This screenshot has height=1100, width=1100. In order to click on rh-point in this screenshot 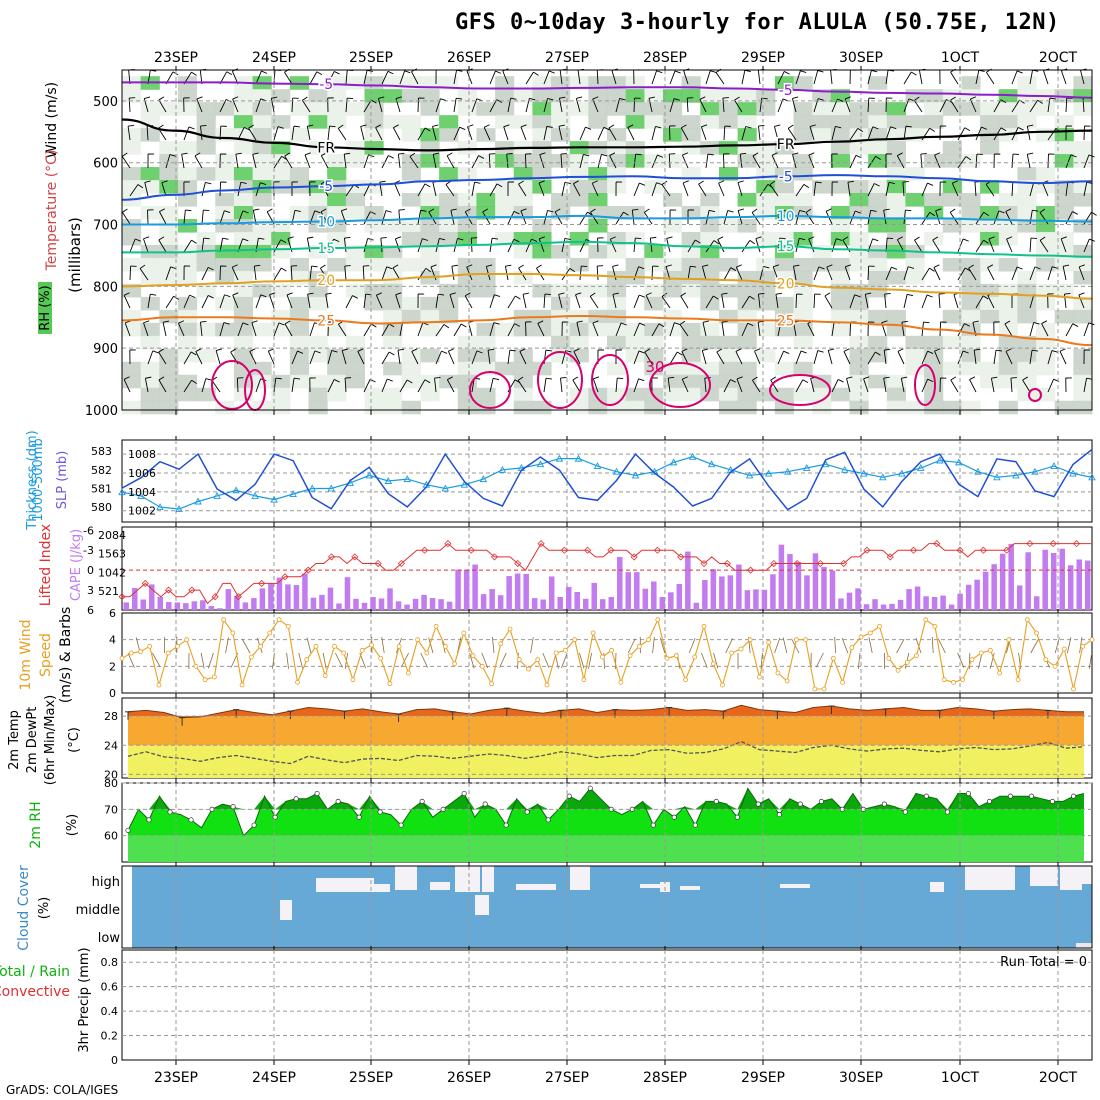, I will do `click(926, 796)`.